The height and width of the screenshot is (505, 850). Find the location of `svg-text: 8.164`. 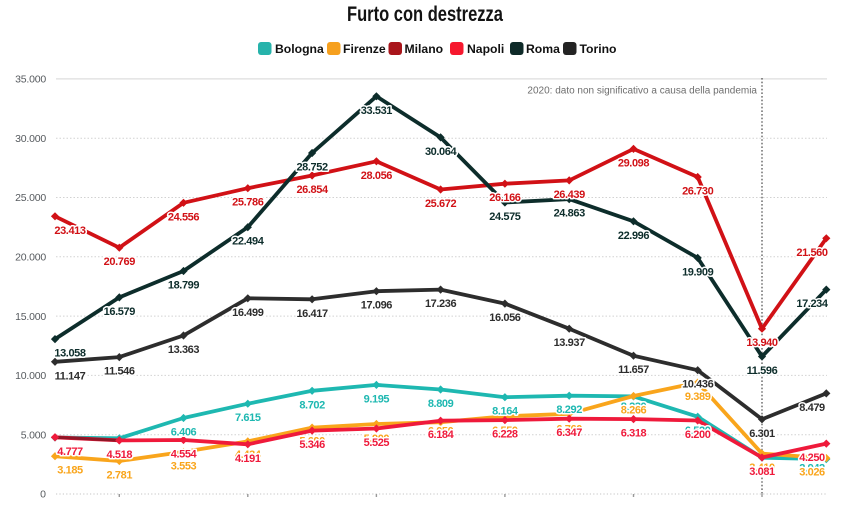

svg-text: 8.164 is located at coordinates (505, 412).